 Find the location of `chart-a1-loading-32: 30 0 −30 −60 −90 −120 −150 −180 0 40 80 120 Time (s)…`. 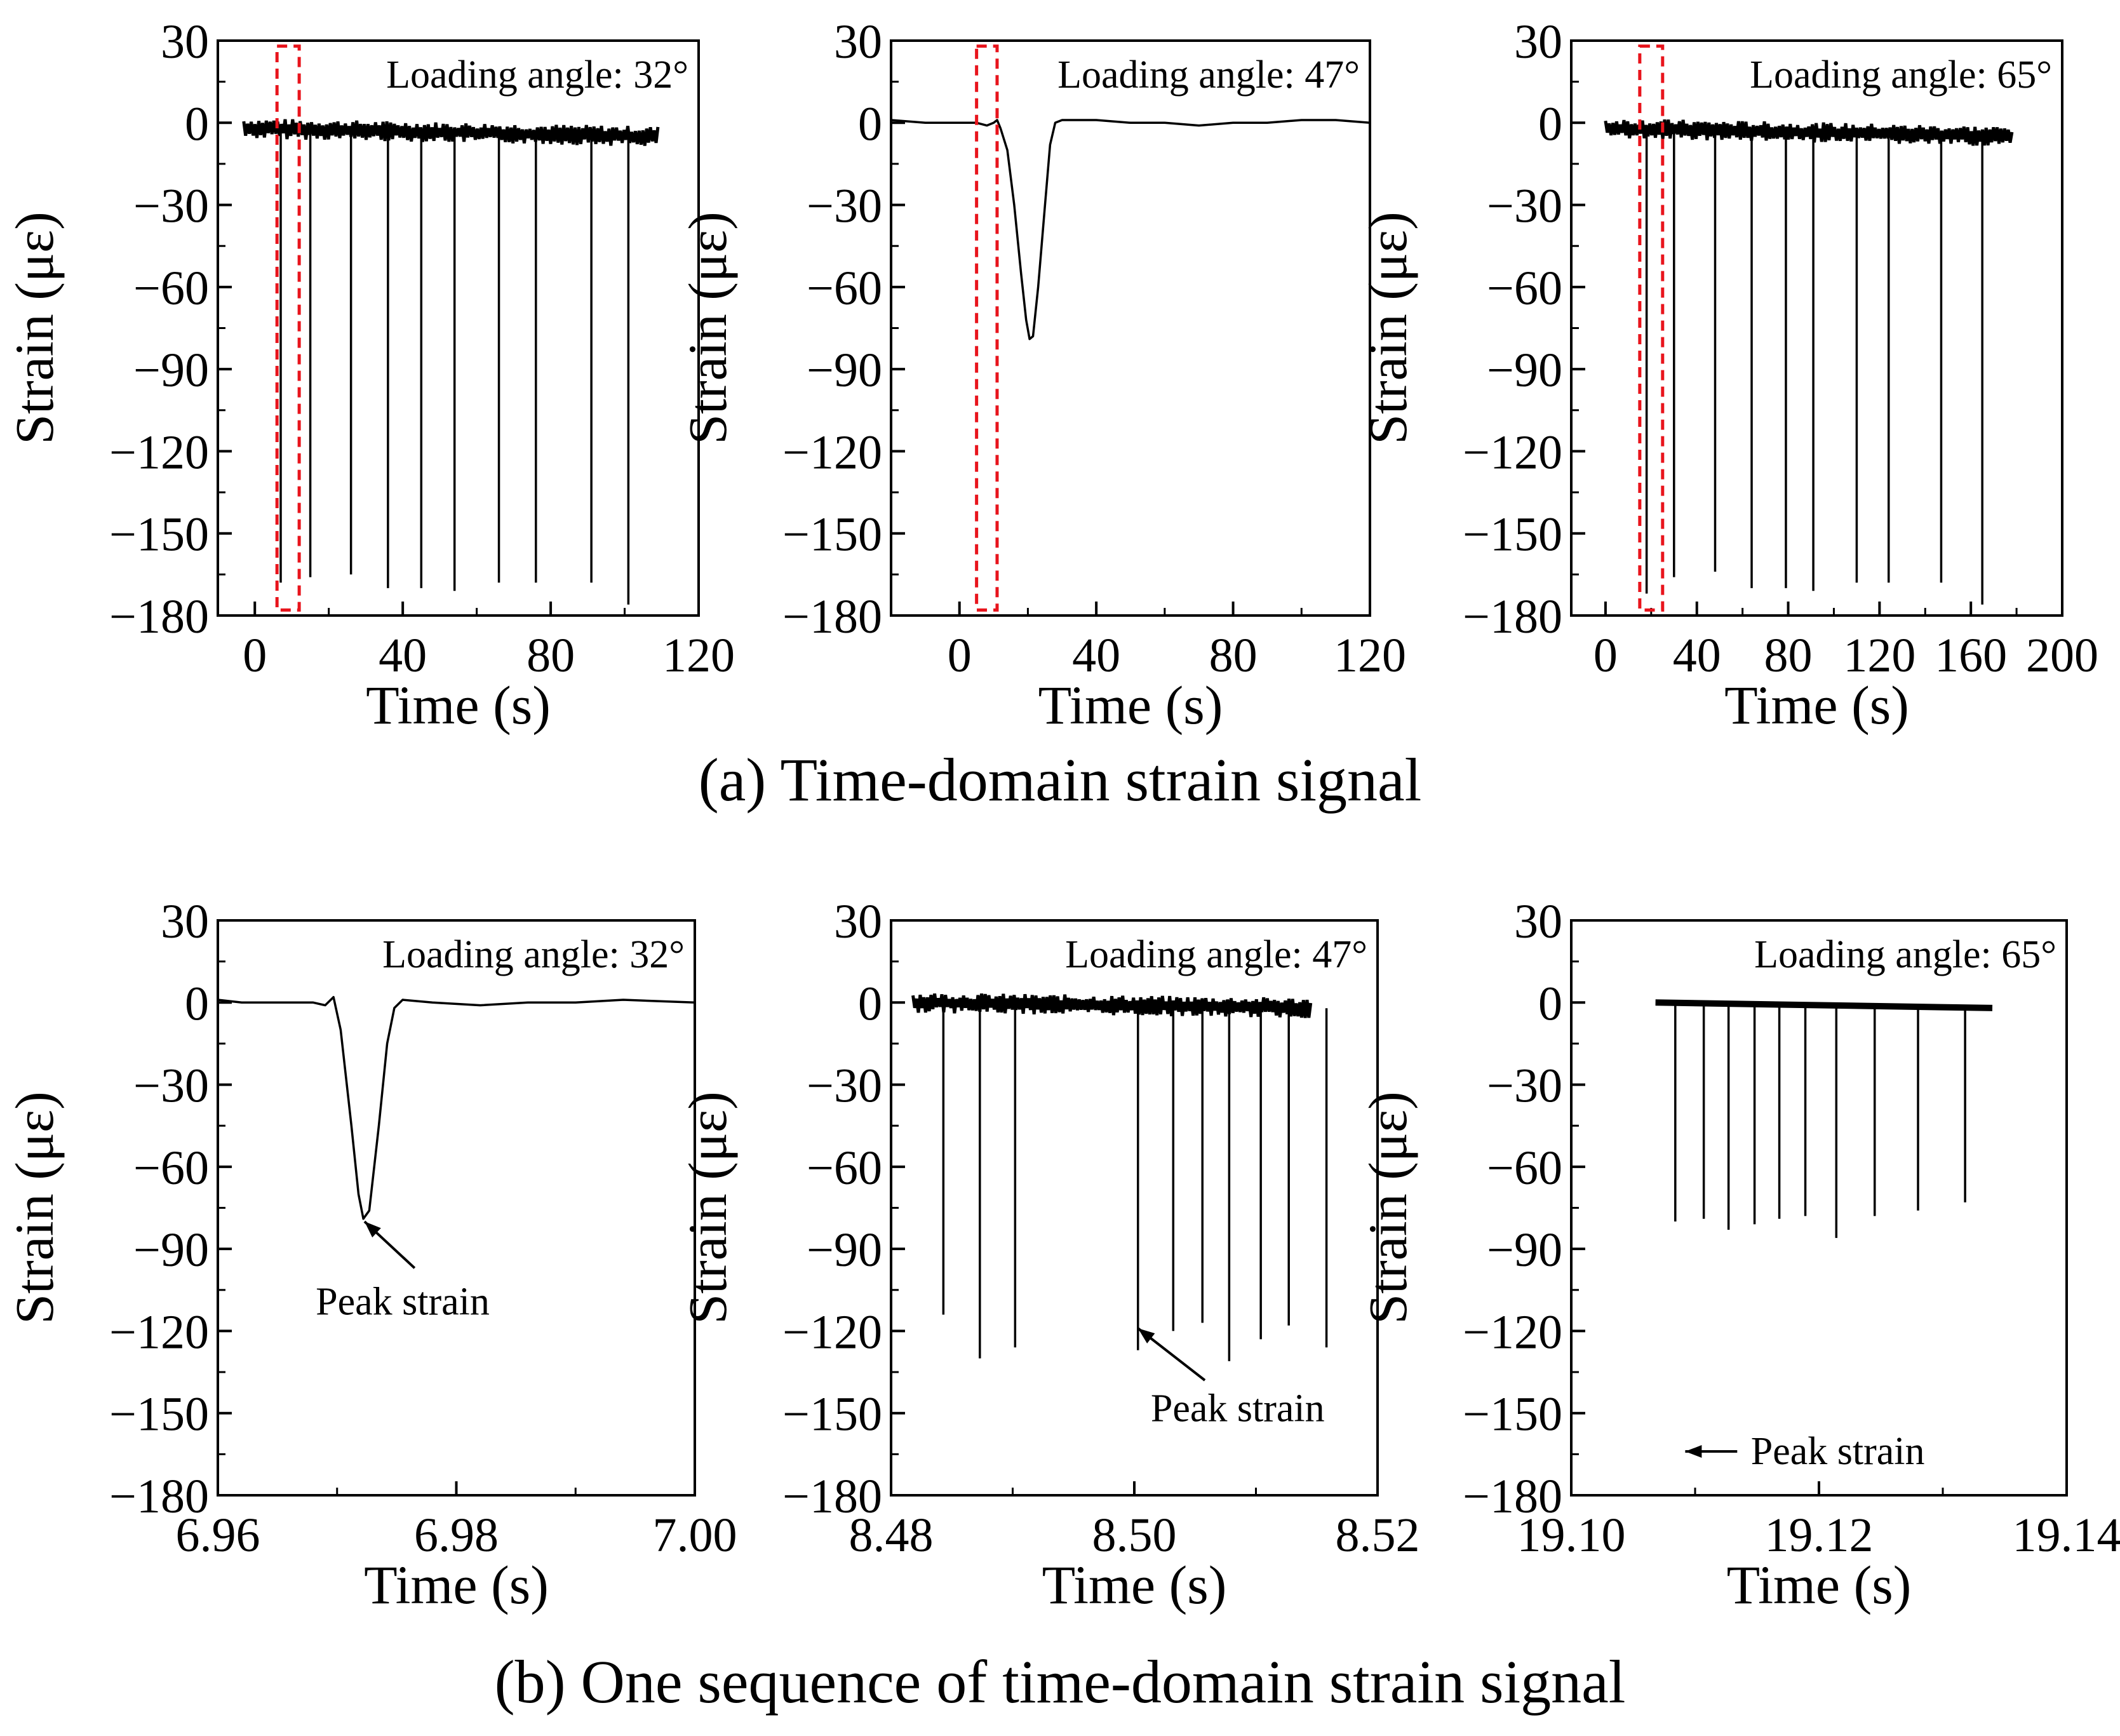

chart-a1-loading-32: 30 0 −30 −60 −90 −120 −150 −180 0 40 80 120 Time (s)… is located at coordinates (369, 375).